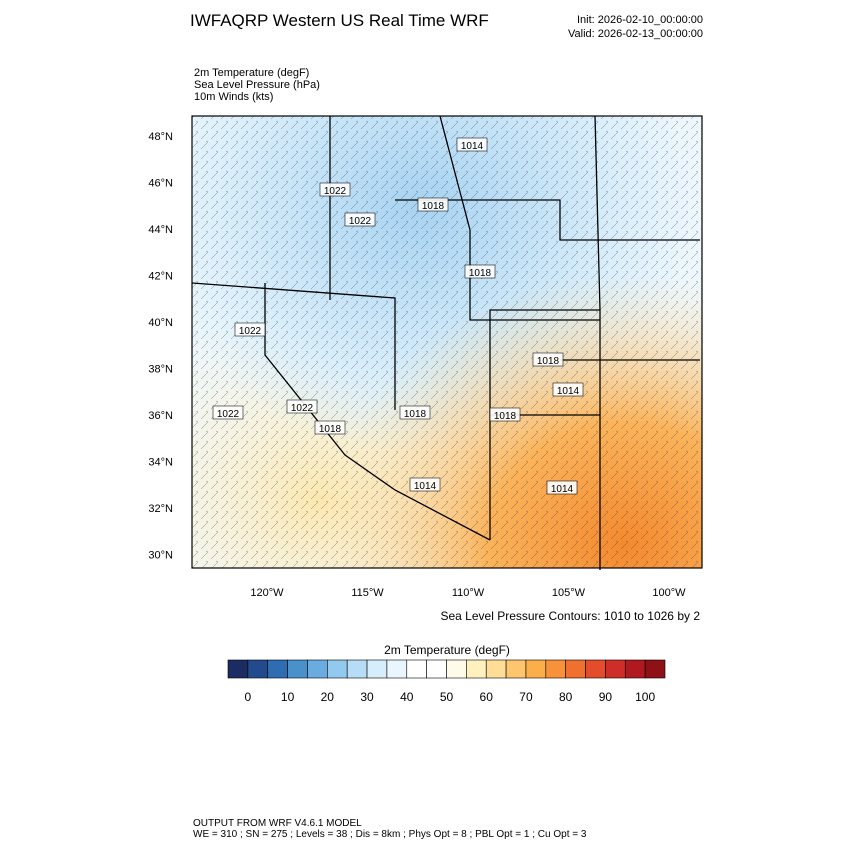 The image size is (850, 855). What do you see at coordinates (251, 73) in the screenshot?
I see `field-label: 2m Temperature (degF)` at bounding box center [251, 73].